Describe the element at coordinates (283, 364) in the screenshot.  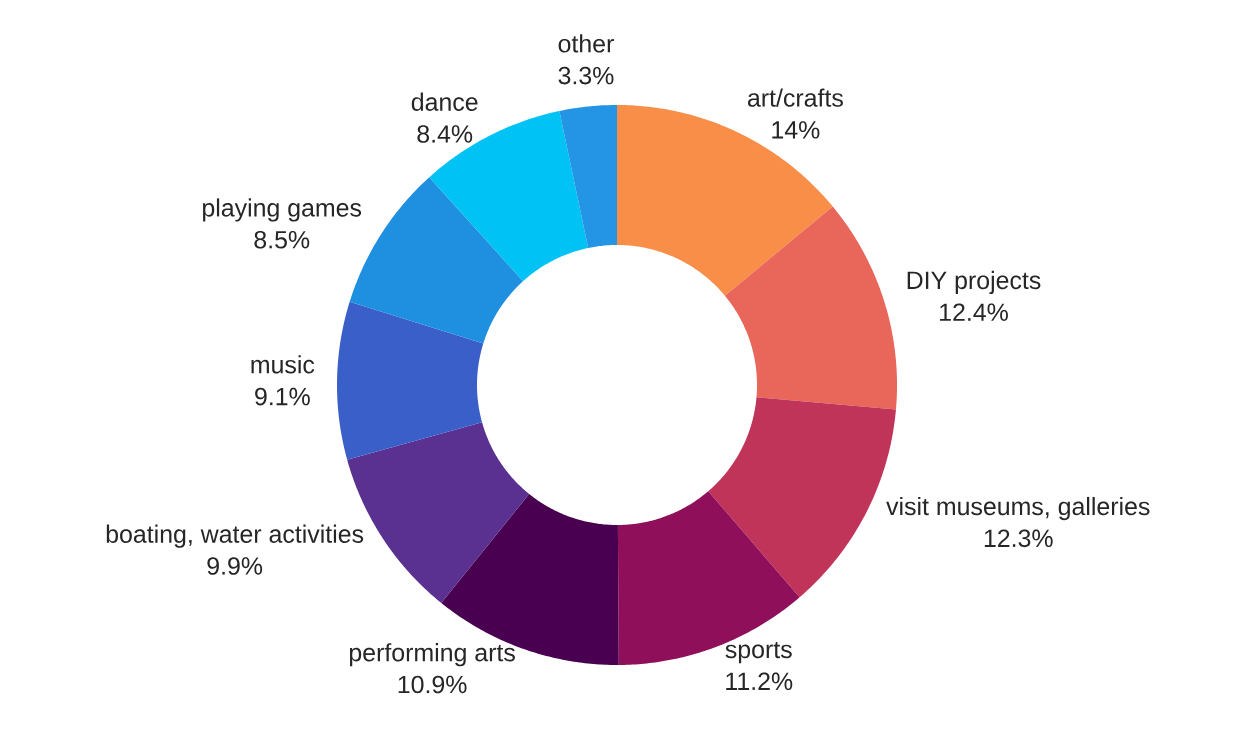
I see `slice-label: music` at that location.